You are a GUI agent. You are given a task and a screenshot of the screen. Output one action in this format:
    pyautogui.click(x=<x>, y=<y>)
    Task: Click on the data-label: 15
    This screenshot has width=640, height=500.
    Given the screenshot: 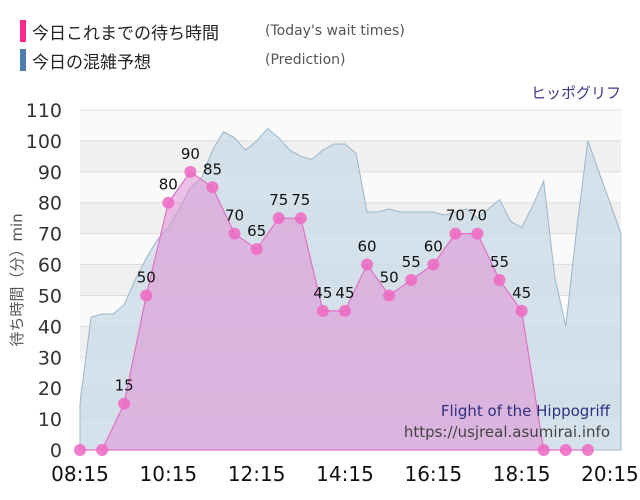 What is the action you would take?
    pyautogui.click(x=124, y=386)
    